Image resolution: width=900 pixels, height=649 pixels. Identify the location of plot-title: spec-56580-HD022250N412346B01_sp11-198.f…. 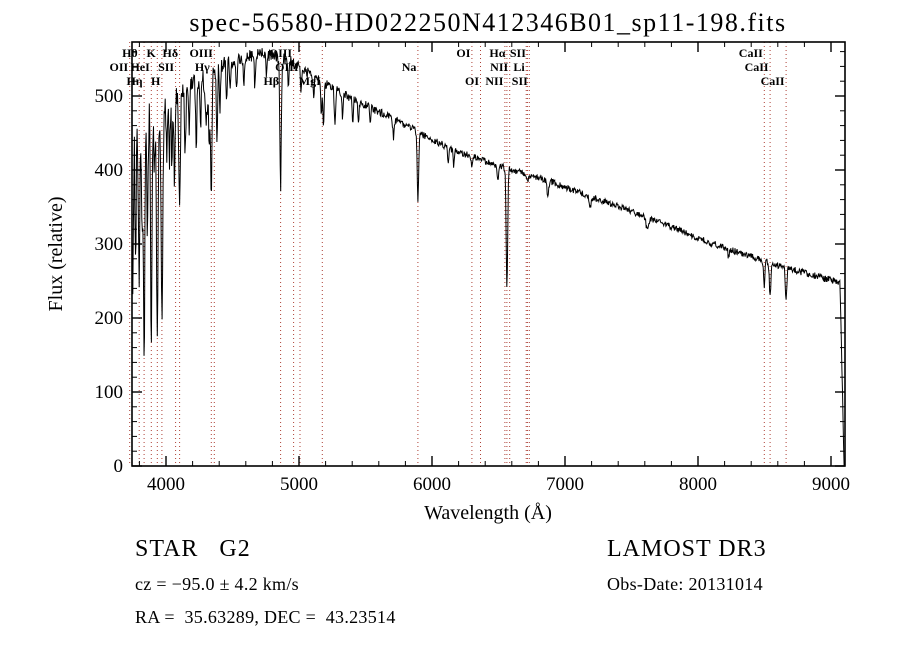
(488, 22).